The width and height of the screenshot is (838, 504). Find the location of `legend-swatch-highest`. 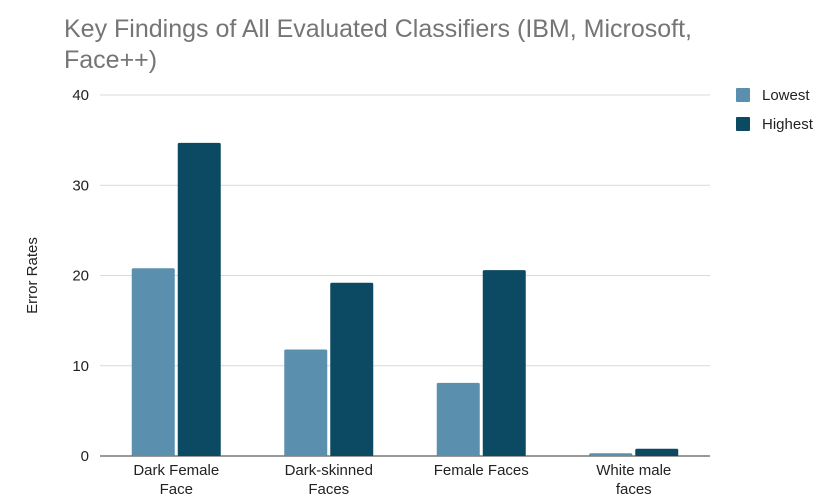

legend-swatch-highest is located at coordinates (743, 124).